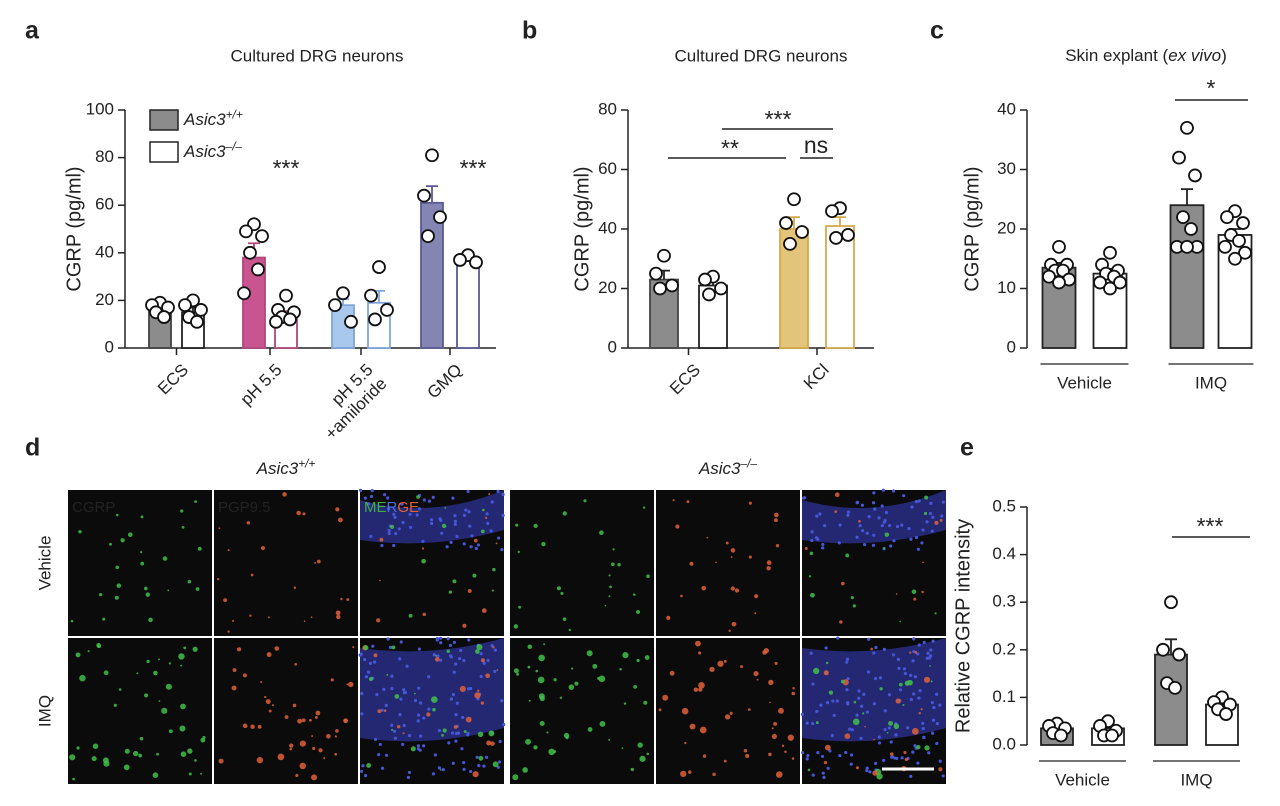  What do you see at coordinates (32, 448) in the screenshot?
I see `panel-letter: d` at bounding box center [32, 448].